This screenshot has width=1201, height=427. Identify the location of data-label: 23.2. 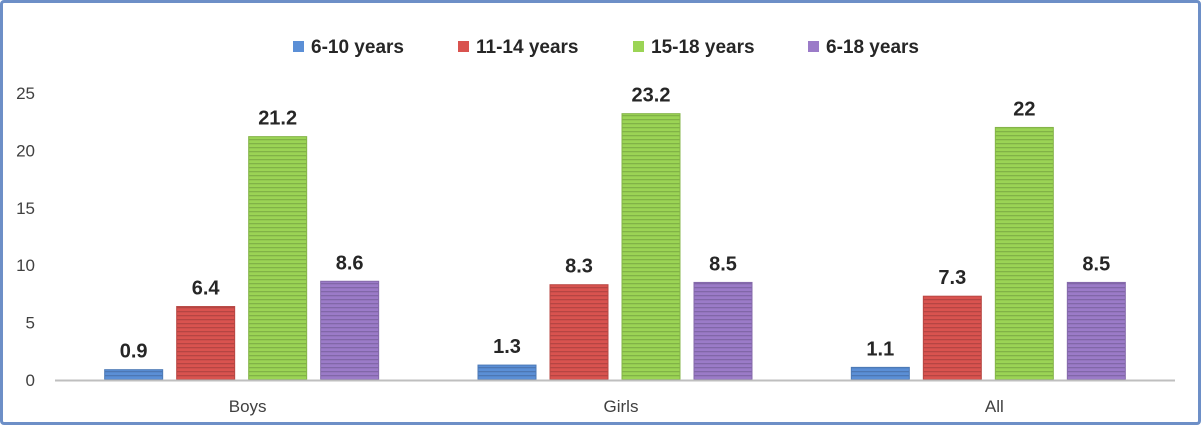
(651, 96).